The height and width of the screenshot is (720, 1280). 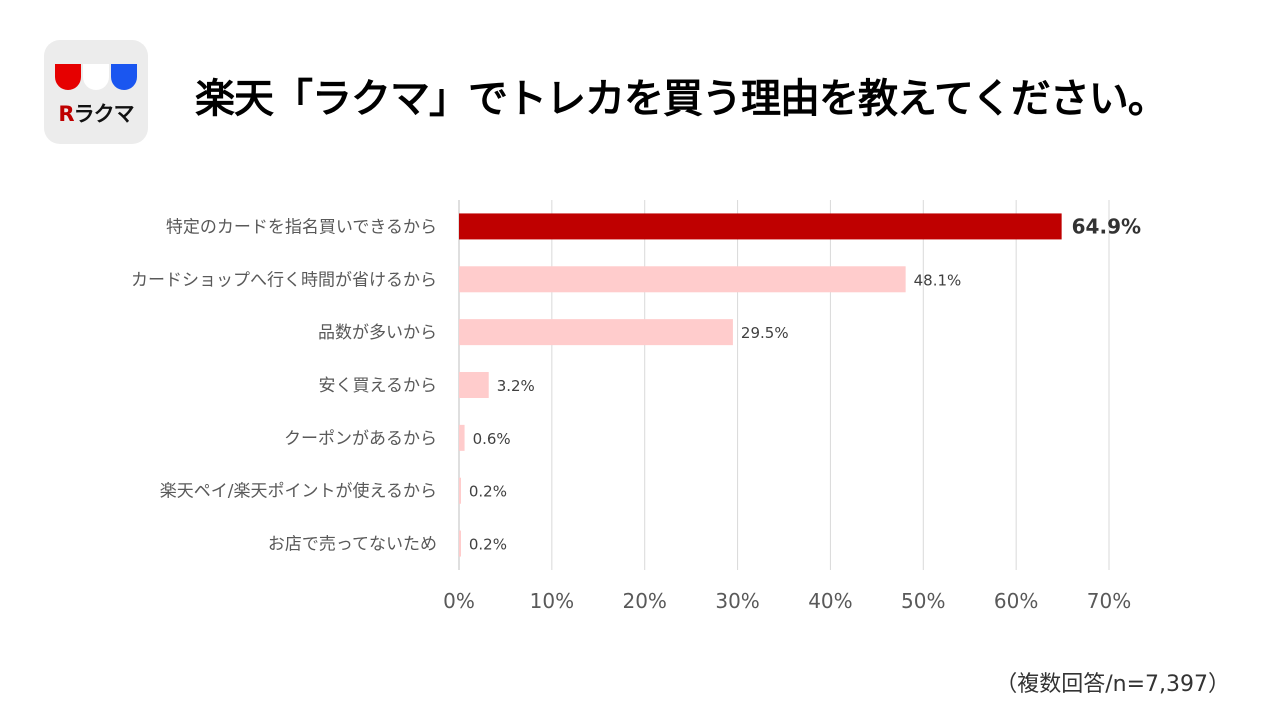 I want to click on x-tick-label: 10%, so click(x=552, y=601).